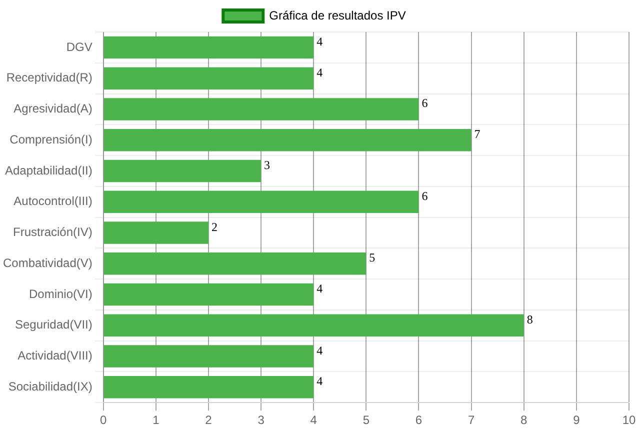 This screenshot has width=639, height=431. I want to click on x-tick-label: 6, so click(418, 420).